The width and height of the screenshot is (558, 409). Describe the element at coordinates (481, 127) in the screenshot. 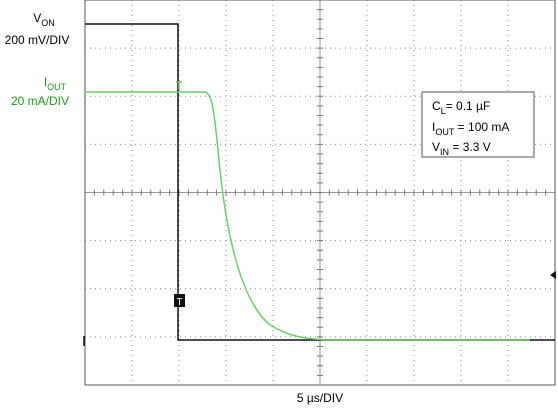

I see `cond-rest: = 100 mA` at that location.